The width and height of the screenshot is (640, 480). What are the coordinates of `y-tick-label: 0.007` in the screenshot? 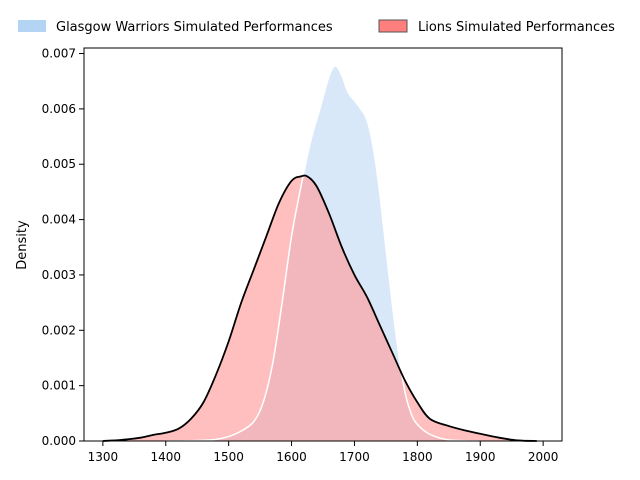 It's located at (59, 54).